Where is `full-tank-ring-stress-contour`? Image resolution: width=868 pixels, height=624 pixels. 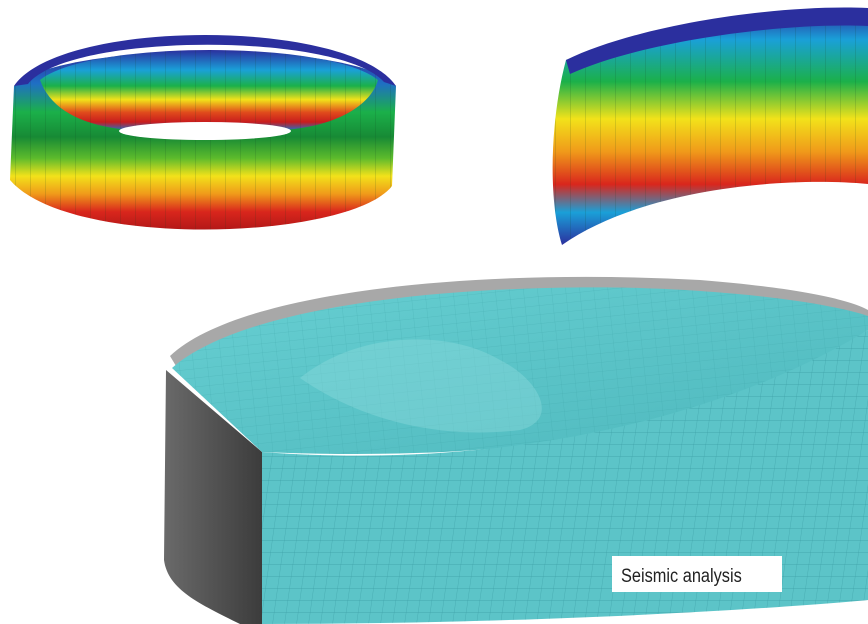 full-tank-ring-stress-contour is located at coordinates (203, 132).